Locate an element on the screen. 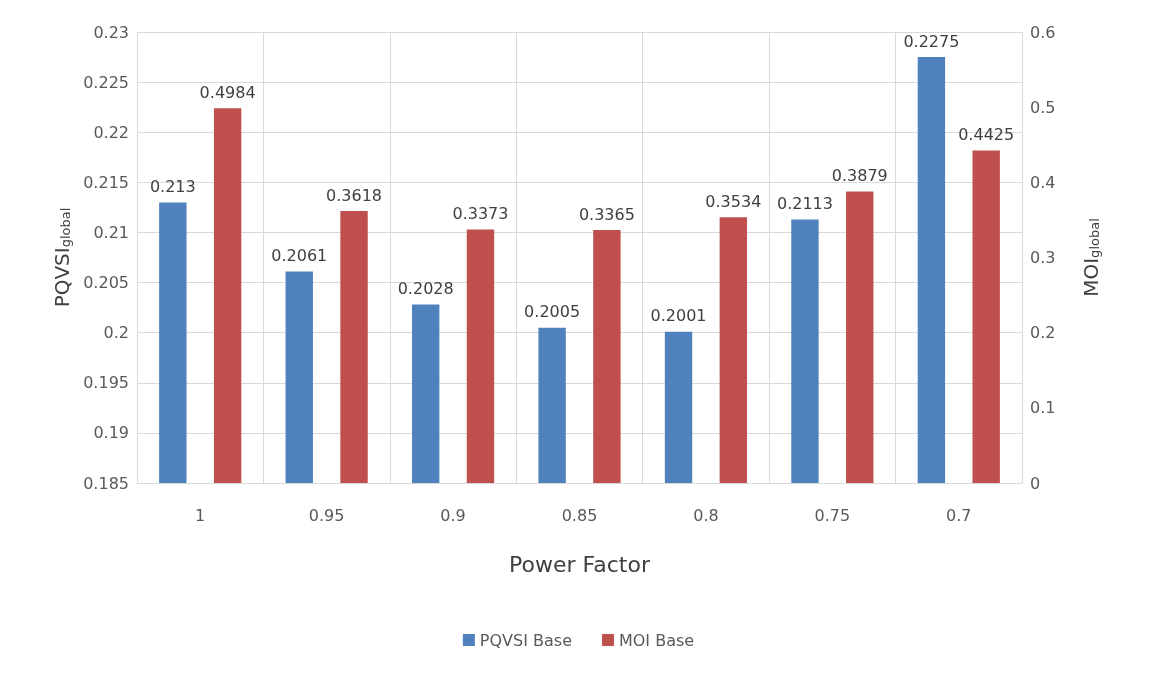  legend-label: MOI Base is located at coordinates (656, 640).